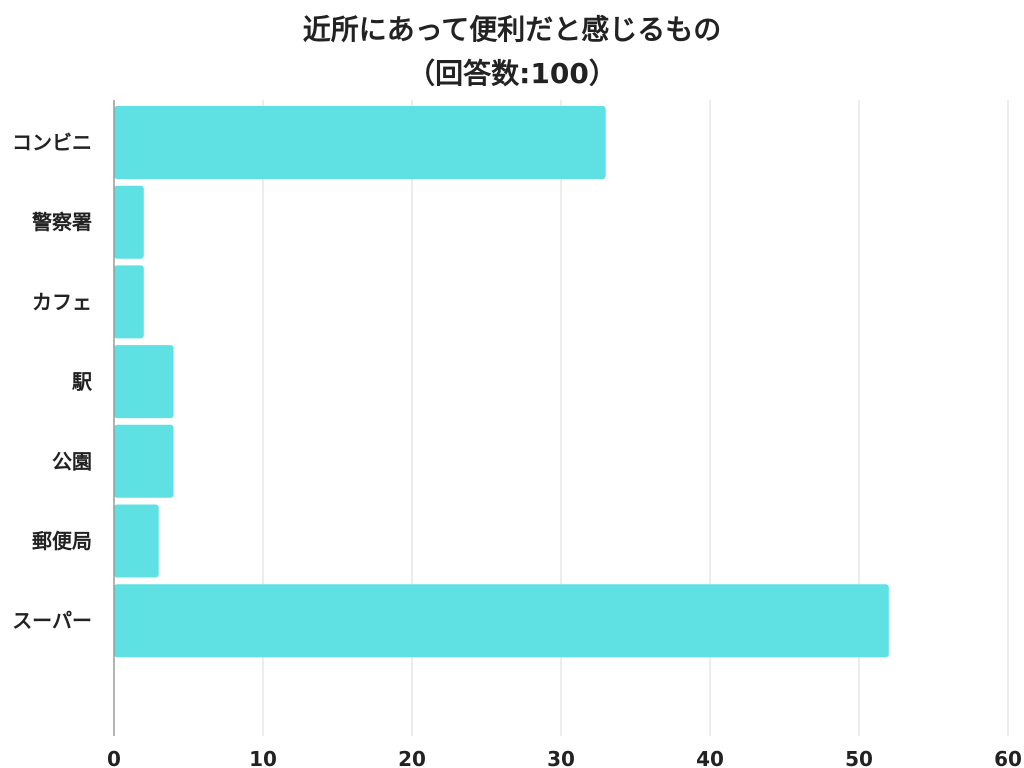 This screenshot has height=768, width=1024. I want to click on tick-labels: 0 10 20 30 40 50 60, so click(564, 757).